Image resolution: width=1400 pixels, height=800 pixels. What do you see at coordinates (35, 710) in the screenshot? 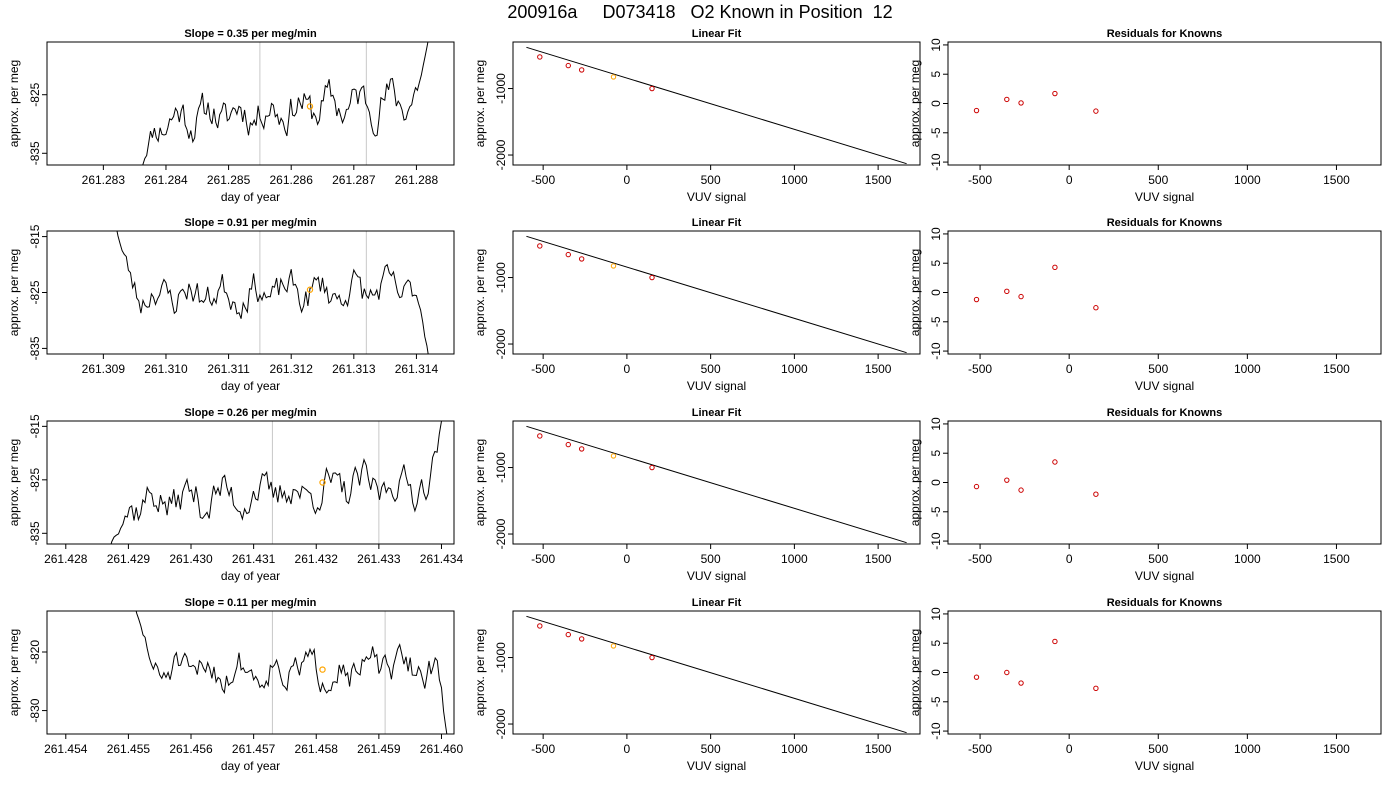
I see `y-tick-label: -830` at bounding box center [35, 710].